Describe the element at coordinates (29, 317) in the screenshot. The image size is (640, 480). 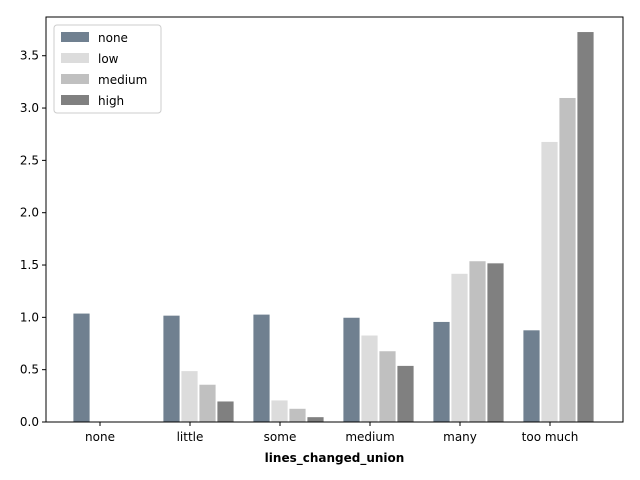
I see `y-tick-label: 1.0` at that location.